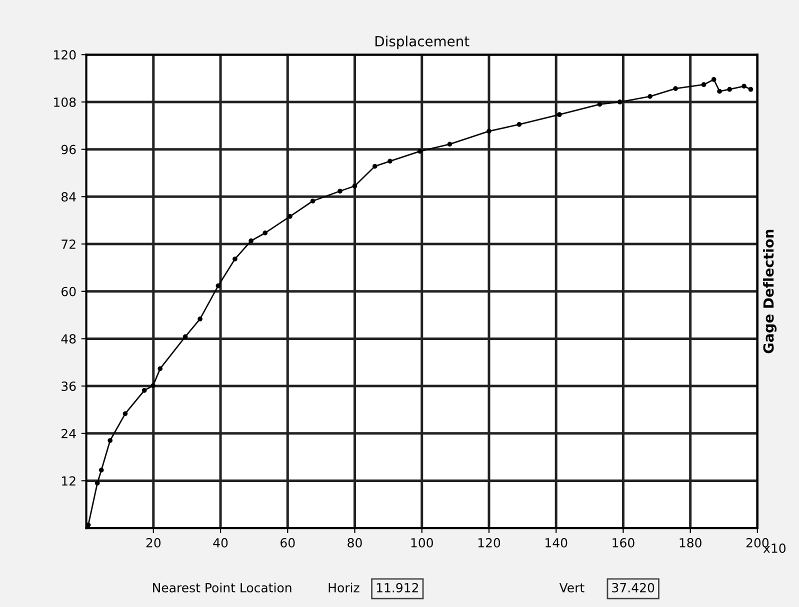 The width and height of the screenshot is (799, 607). I want to click on text: Horiz, so click(344, 587).